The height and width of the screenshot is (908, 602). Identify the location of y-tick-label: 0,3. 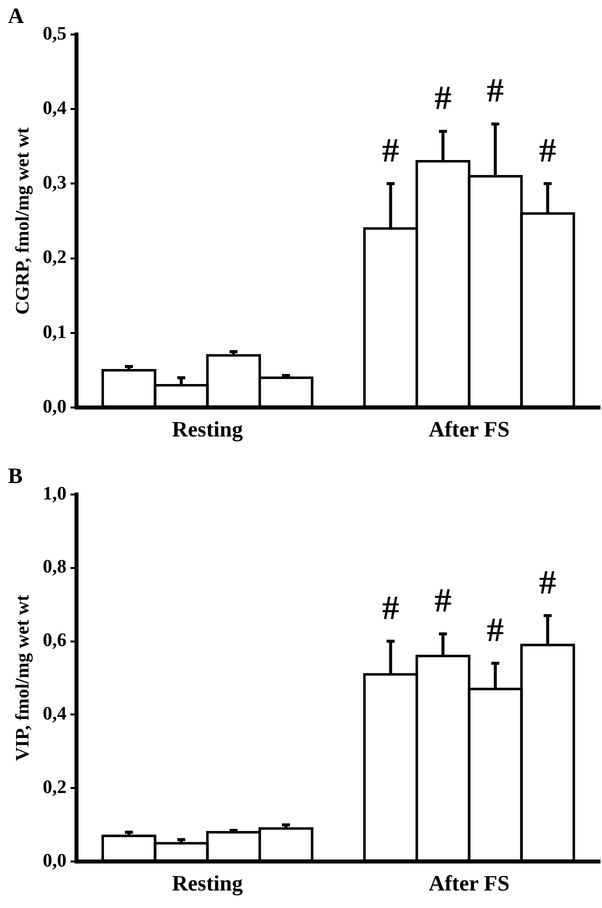
(54, 183).